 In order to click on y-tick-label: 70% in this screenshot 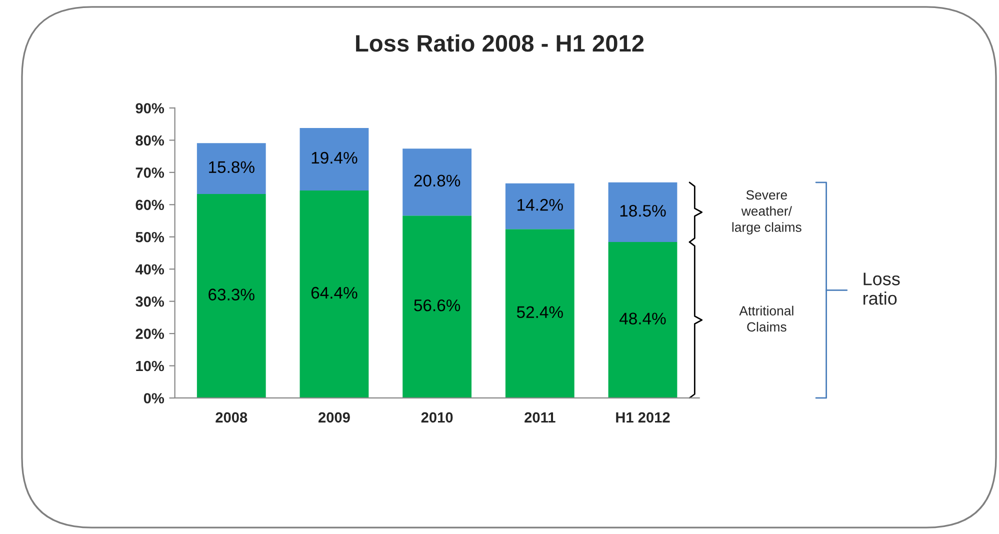, I will do `click(150, 173)`.